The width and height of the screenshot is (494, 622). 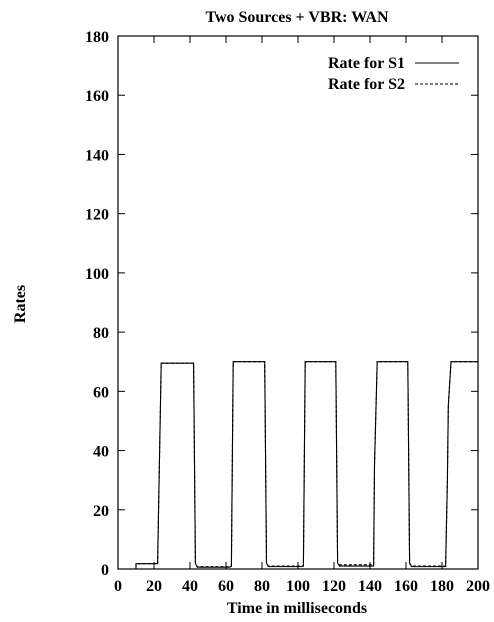 What do you see at coordinates (370, 586) in the screenshot?
I see `x-tick-label: 140` at bounding box center [370, 586].